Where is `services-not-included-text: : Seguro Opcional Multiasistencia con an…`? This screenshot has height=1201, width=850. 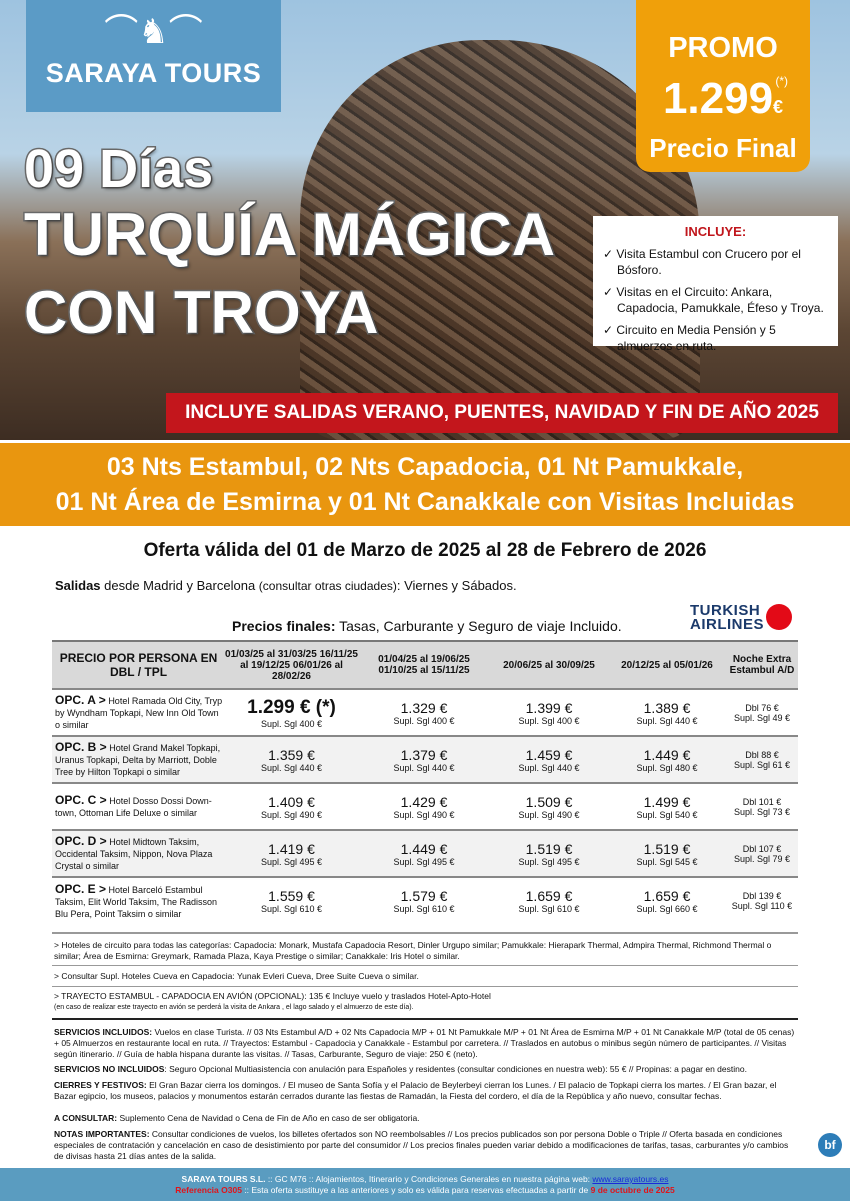 services-not-included-text: : Seguro Opcional Multiasistencia con an… is located at coordinates (455, 1069).